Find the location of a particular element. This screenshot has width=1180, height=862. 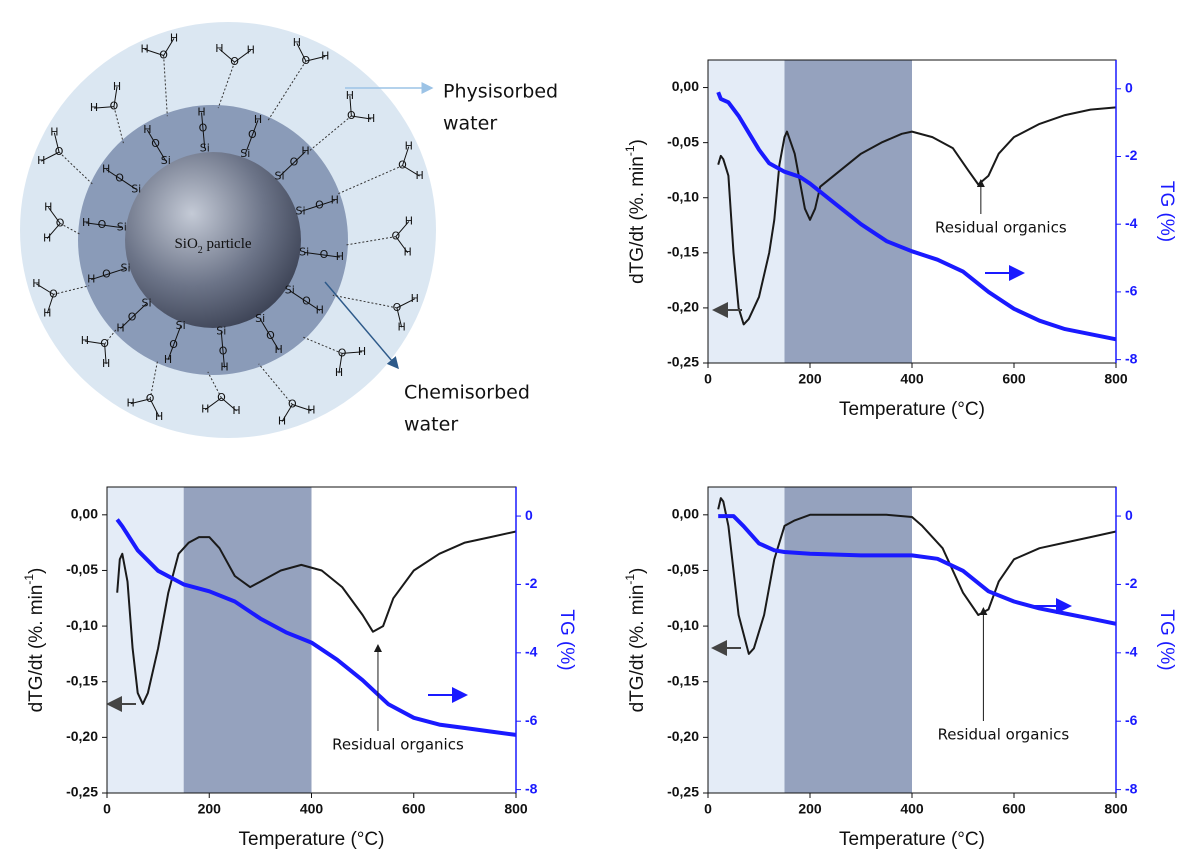

x-tick-label: 800 is located at coordinates (1116, 809).